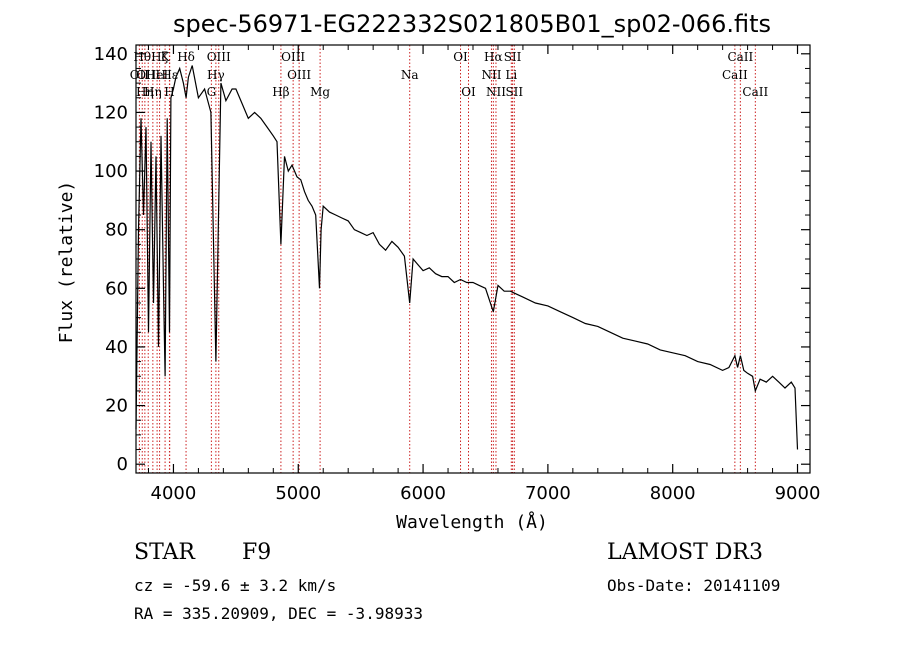  What do you see at coordinates (186, 57) in the screenshot?
I see `line-marker-label: Hδ` at bounding box center [186, 57].